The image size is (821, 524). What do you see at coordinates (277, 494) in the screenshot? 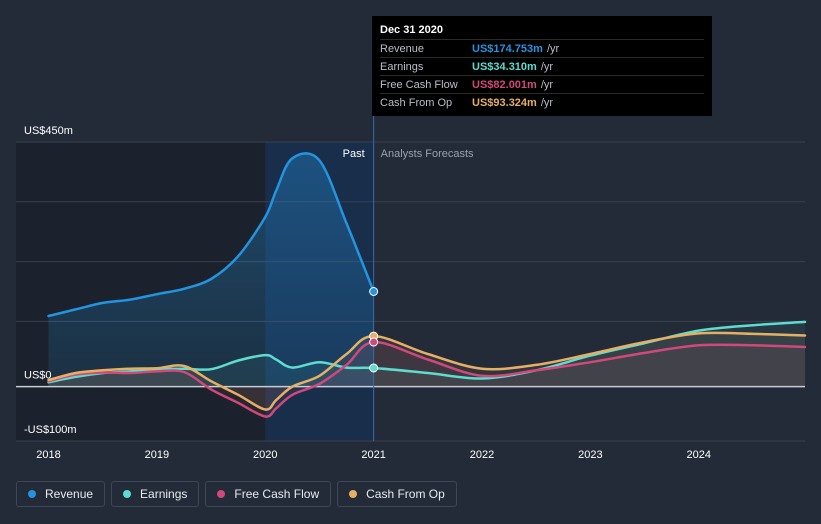
I see `legend-label: Free Cash Flow` at bounding box center [277, 494].